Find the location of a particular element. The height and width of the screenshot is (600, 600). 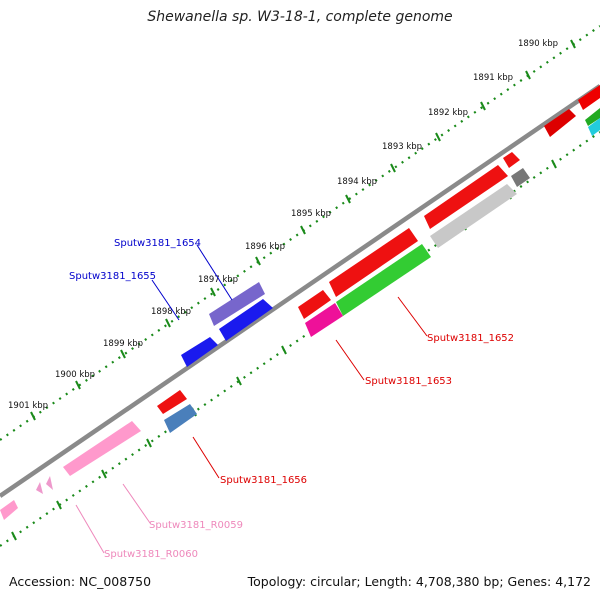

gene-arrow-cyan is located at coordinates (594, 127).